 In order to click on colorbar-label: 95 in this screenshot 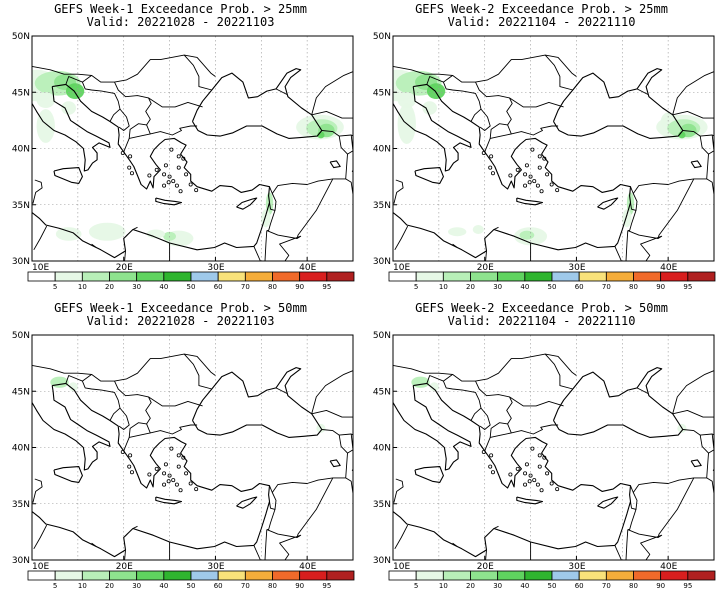, I will do `click(326, 287)`.